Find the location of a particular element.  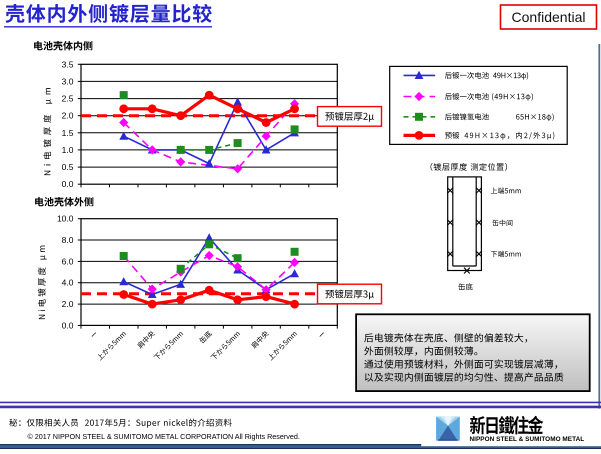

svg-text: 3.5 is located at coordinates (68, 64).